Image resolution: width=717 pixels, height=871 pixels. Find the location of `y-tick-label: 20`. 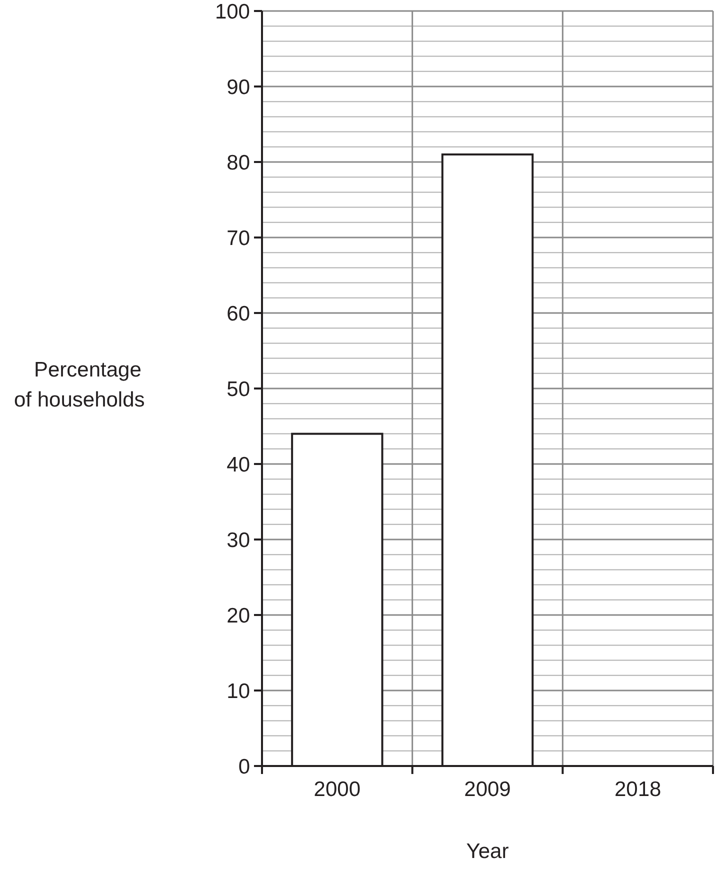

y-tick-label: 20 is located at coordinates (238, 616).